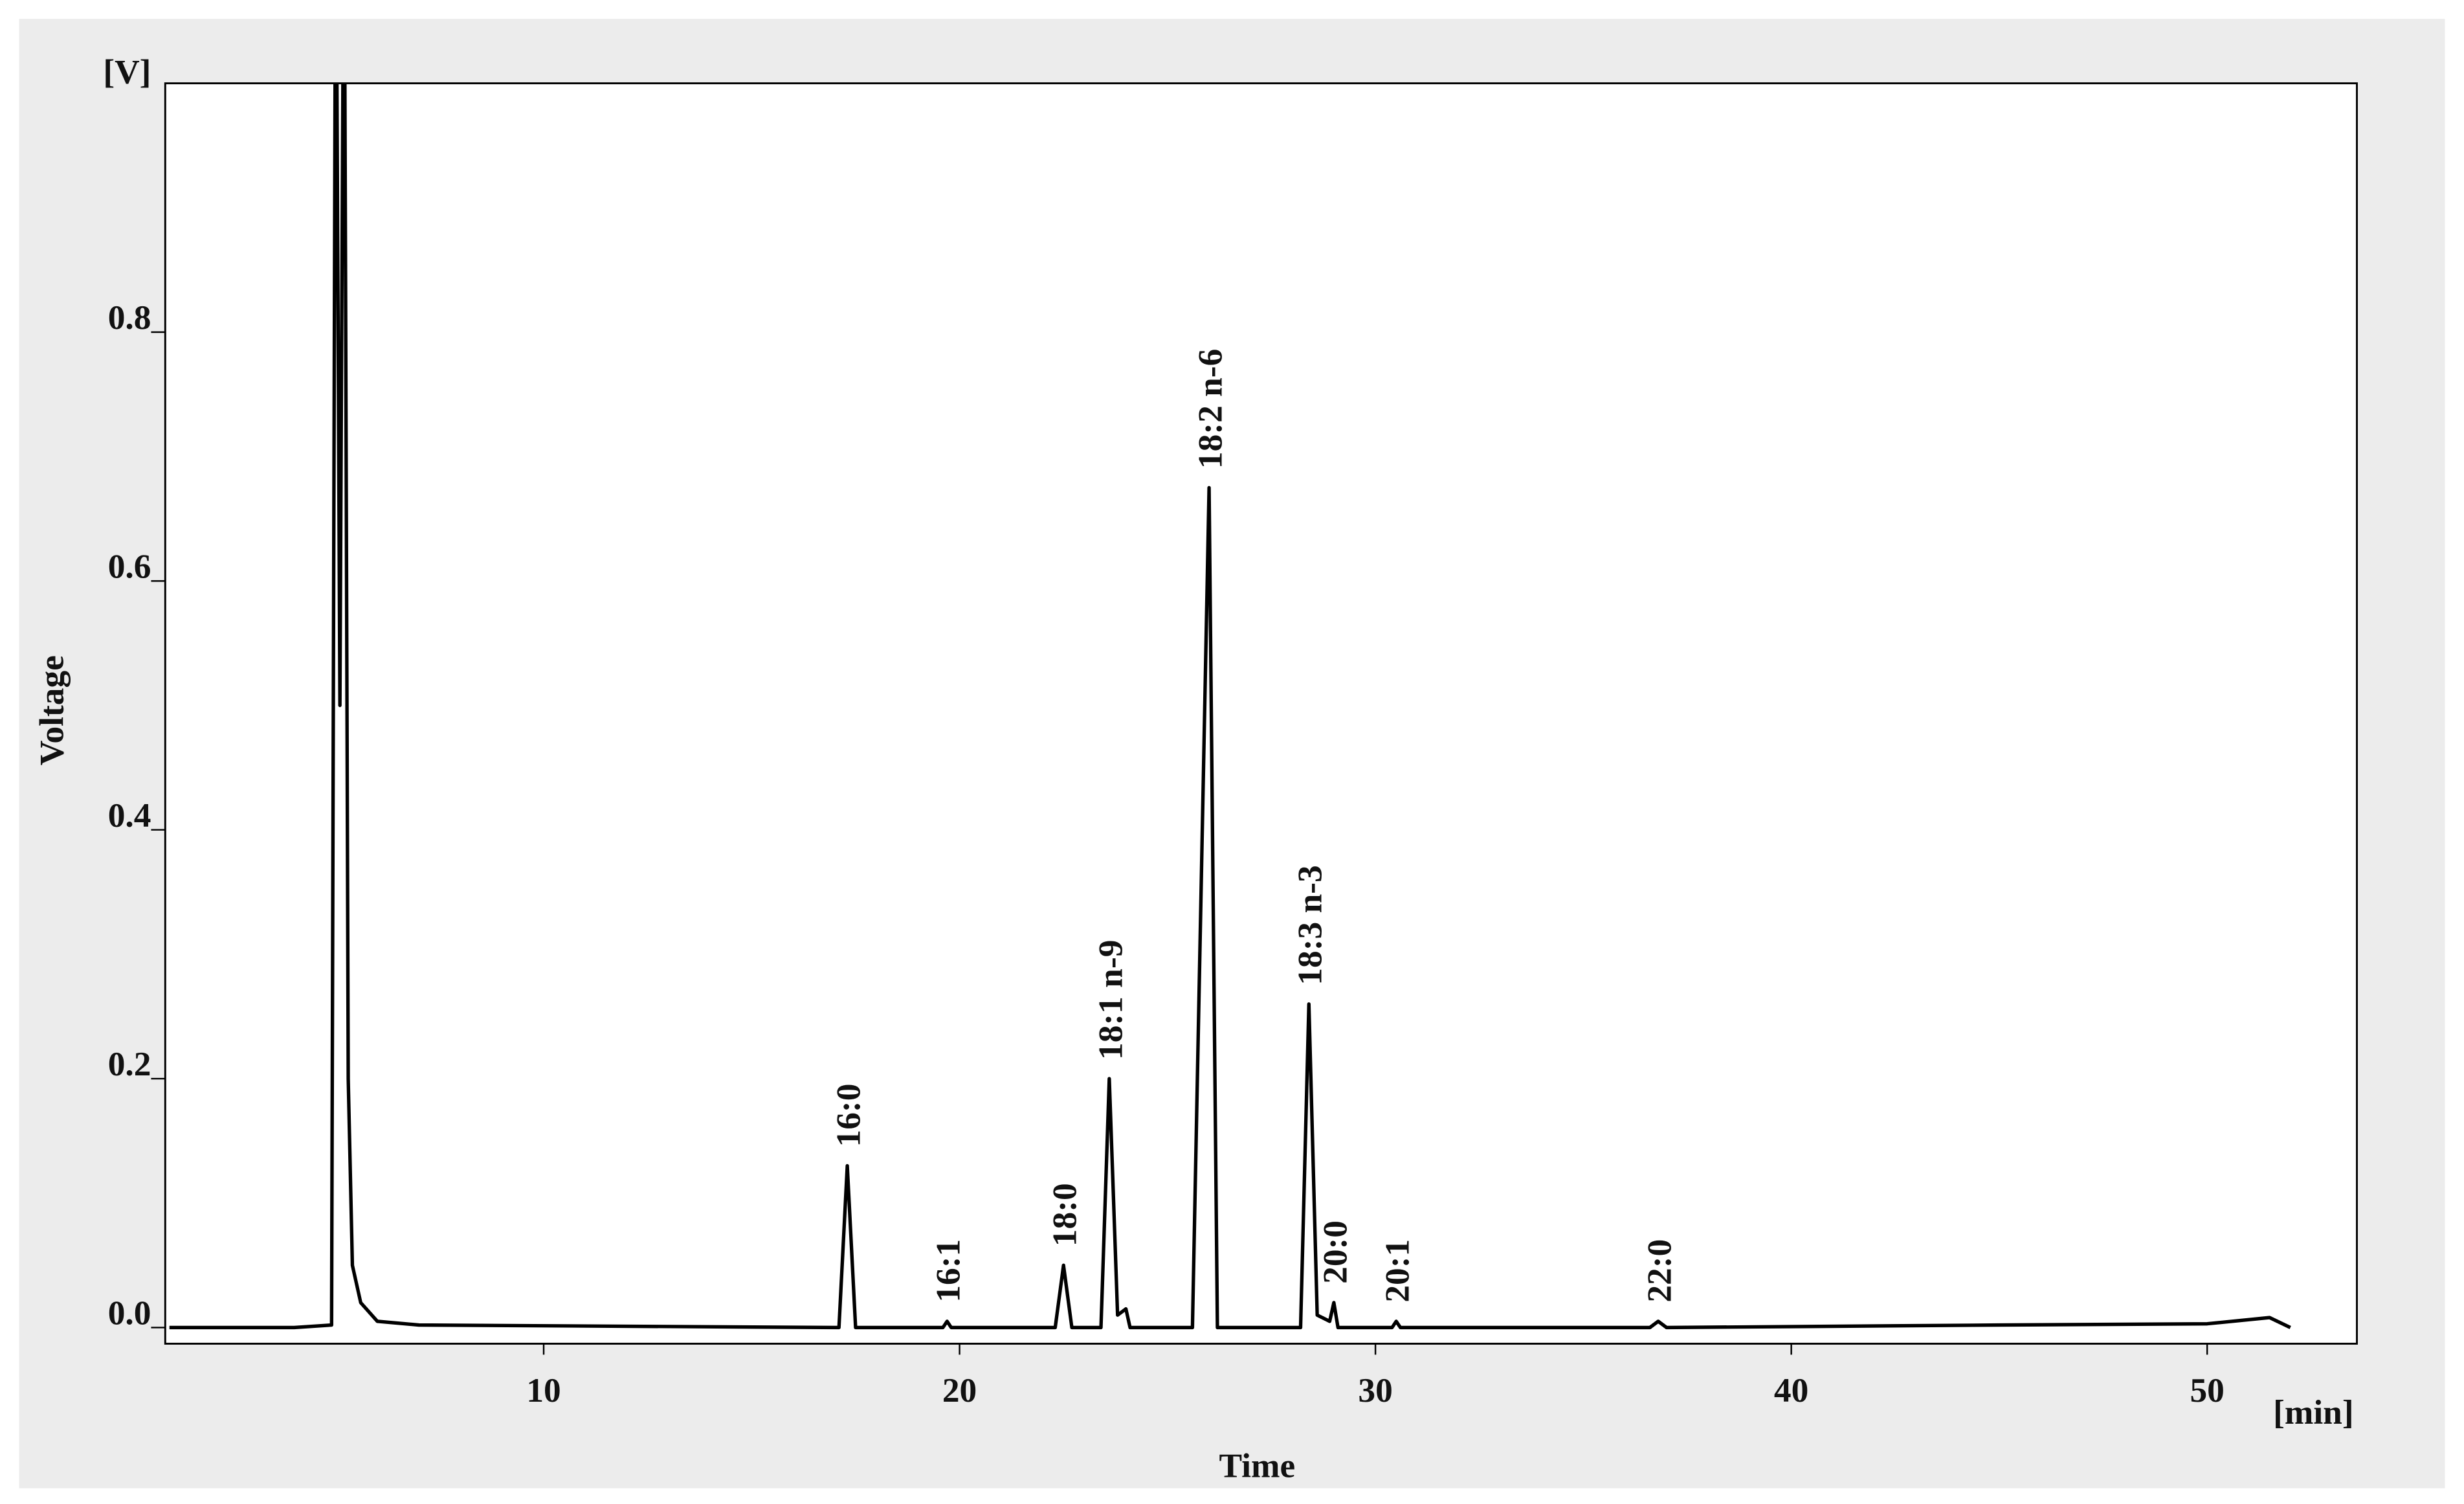 This screenshot has height=1504, width=2464. Describe the element at coordinates (129, 1313) in the screenshot. I see `y-tick-label: 0.0` at that location.